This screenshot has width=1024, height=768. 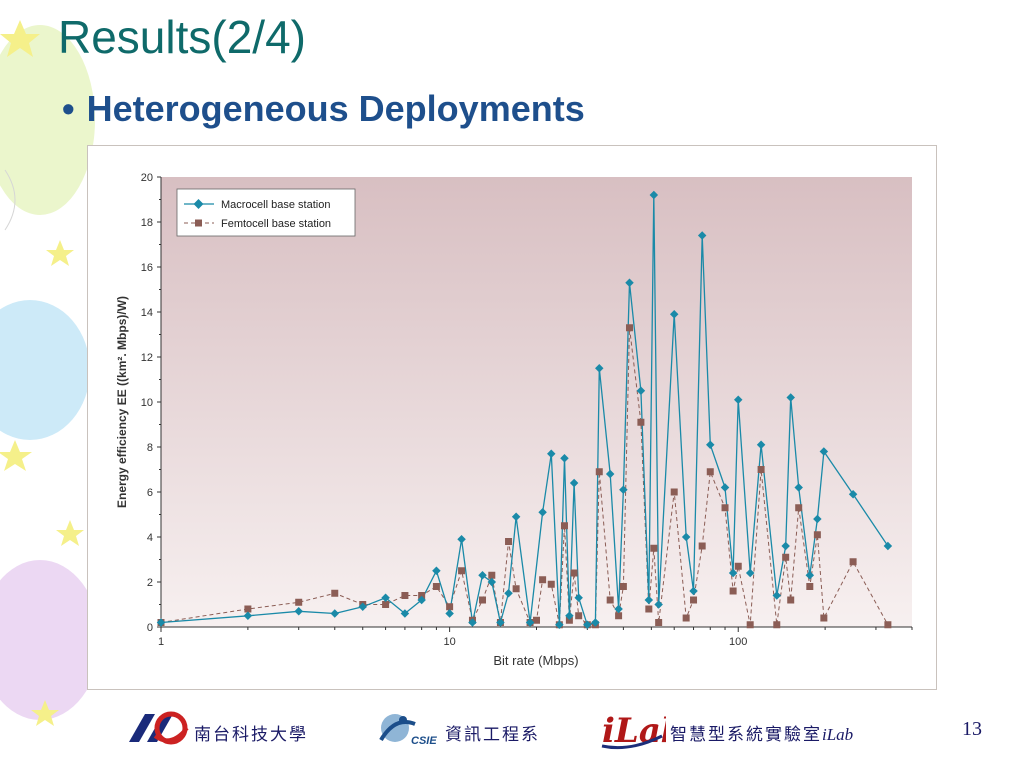 I want to click on y-tick-label: 18, so click(x=147, y=223).